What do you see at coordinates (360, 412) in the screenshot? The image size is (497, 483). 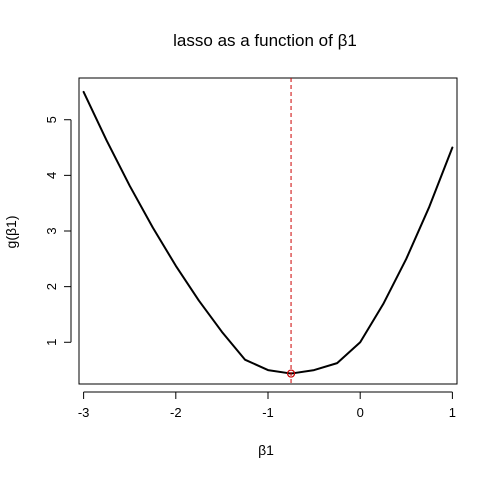 I see `x-tick-label: 0` at bounding box center [360, 412].